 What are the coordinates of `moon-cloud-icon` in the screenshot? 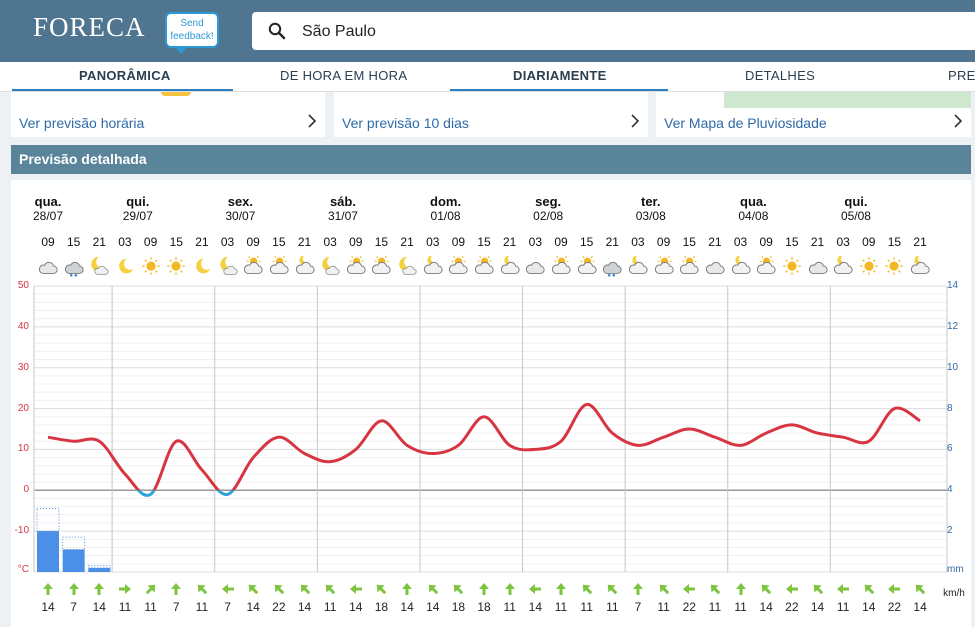 It's located at (100, 265).